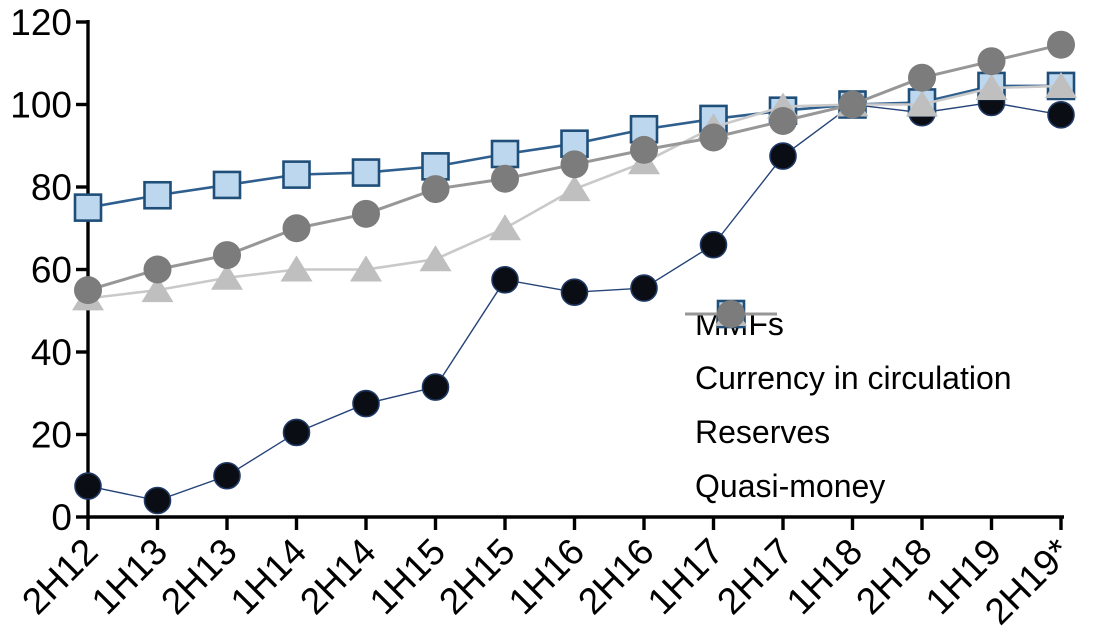  What do you see at coordinates (825, 577) in the screenshot?
I see `x-tick-label: 1H18` at bounding box center [825, 577].